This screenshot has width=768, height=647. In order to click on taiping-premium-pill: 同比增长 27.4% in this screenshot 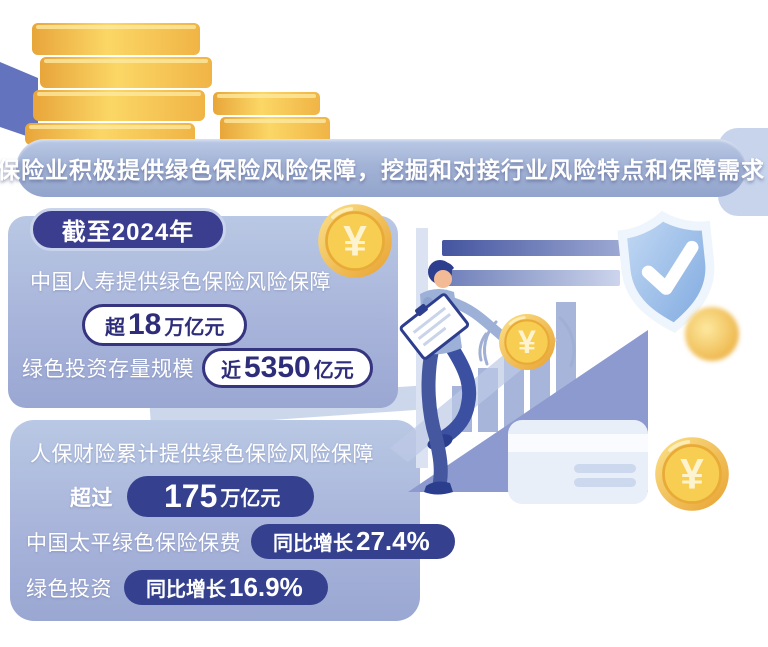, I will do `click(353, 541)`.